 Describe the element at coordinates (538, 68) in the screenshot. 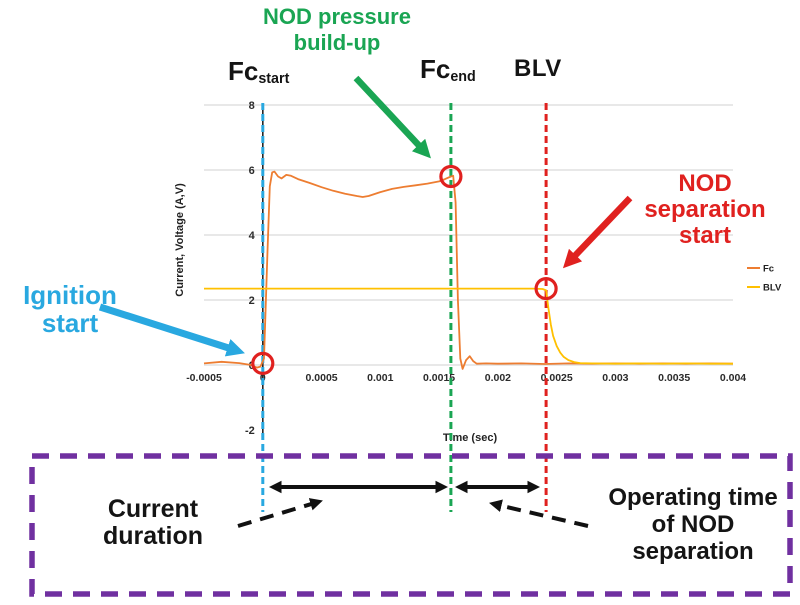

I see `blv-label: BLV` at that location.